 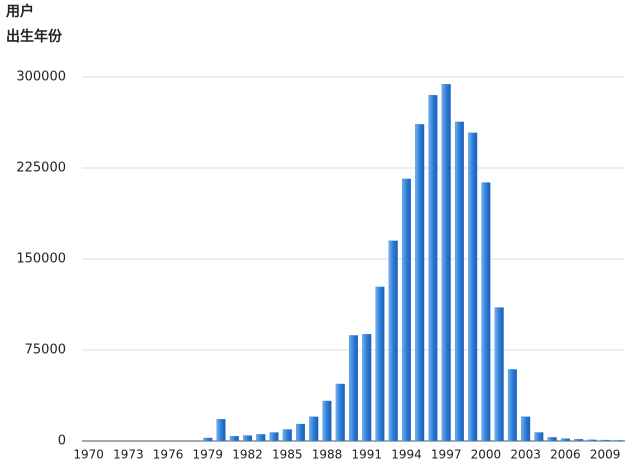 I want to click on x-tick-label: 1979, so click(x=208, y=455).